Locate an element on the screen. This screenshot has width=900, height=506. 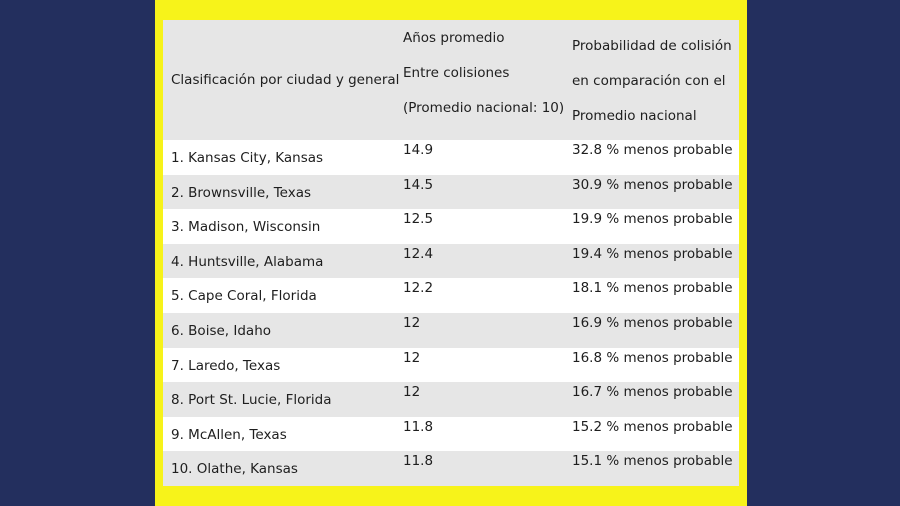
probability-cell: 15.2 % menos probable is located at coordinates (652, 426).